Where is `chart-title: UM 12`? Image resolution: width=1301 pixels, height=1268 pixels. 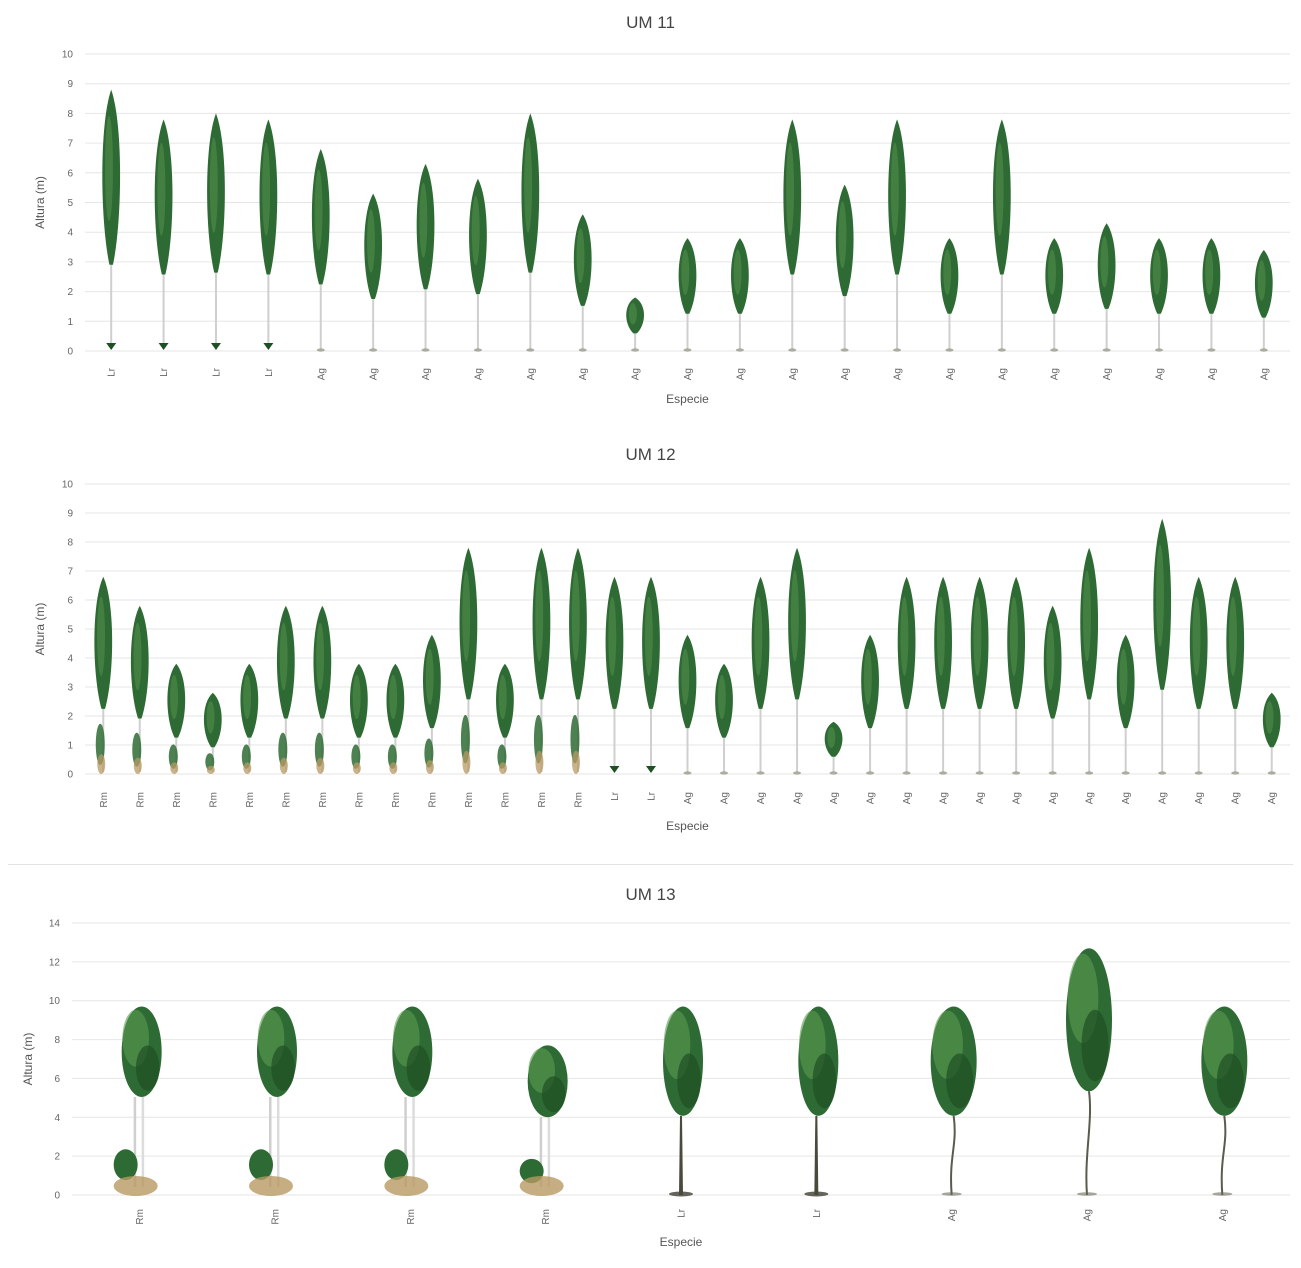
chart-title: UM 12 is located at coordinates (650, 454).